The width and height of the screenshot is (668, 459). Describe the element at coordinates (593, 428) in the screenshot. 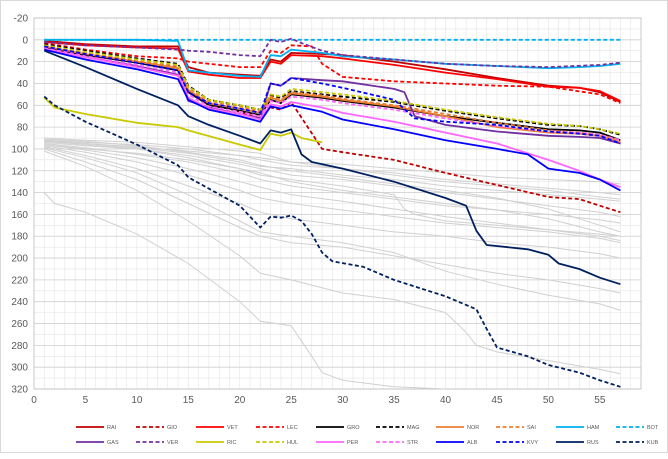

I see `legend-label: HAM` at that location.